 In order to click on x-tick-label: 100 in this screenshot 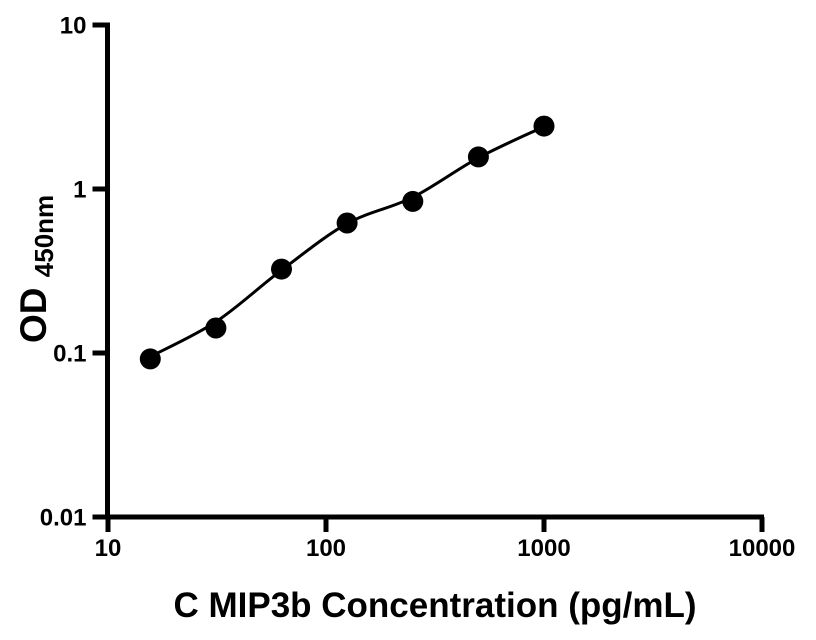, I will do `click(326, 548)`.